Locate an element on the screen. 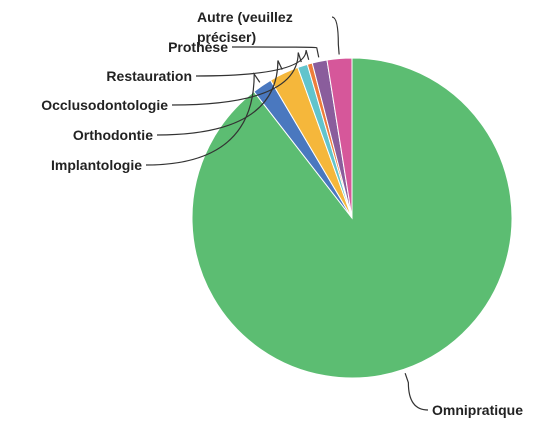 The image size is (550, 421). slice-label: Prothèse is located at coordinates (198, 47).